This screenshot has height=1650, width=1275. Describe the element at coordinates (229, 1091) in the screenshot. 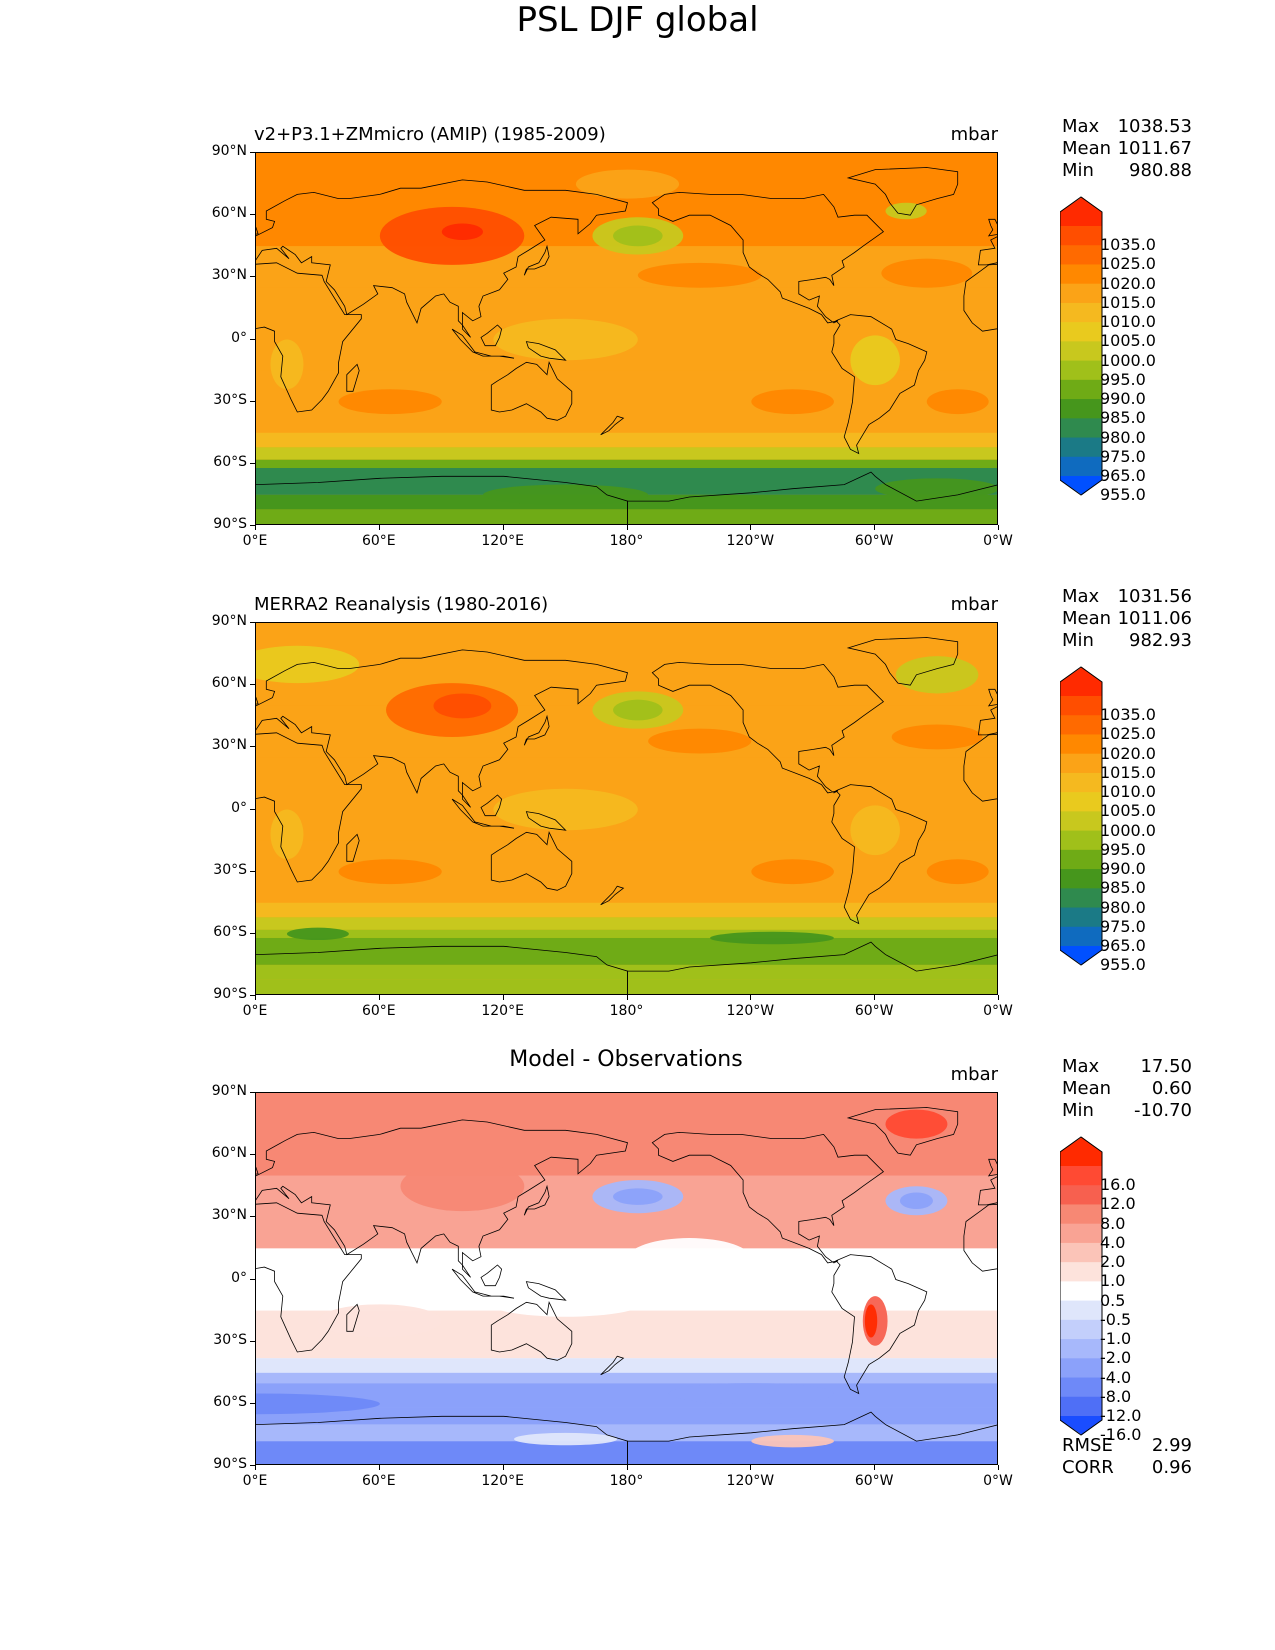

I see `lat-label: 90°N` at that location.